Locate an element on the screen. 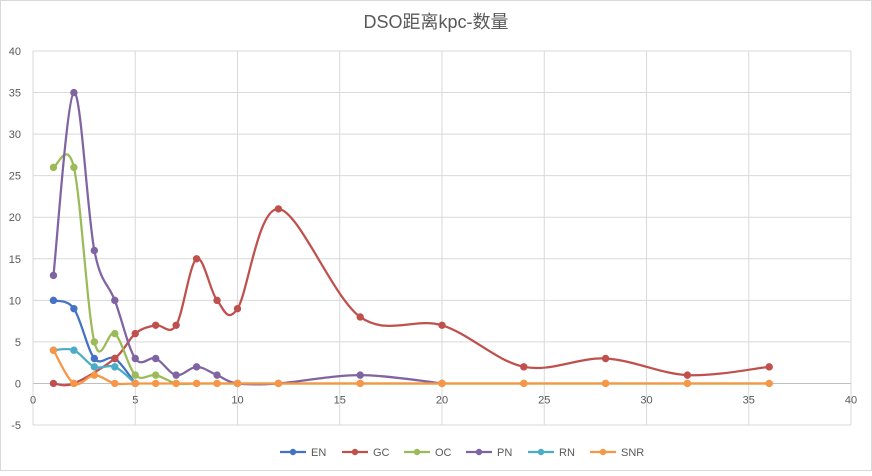 This screenshot has width=872, height=476. legend-item-rn: RN is located at coordinates (551, 453).